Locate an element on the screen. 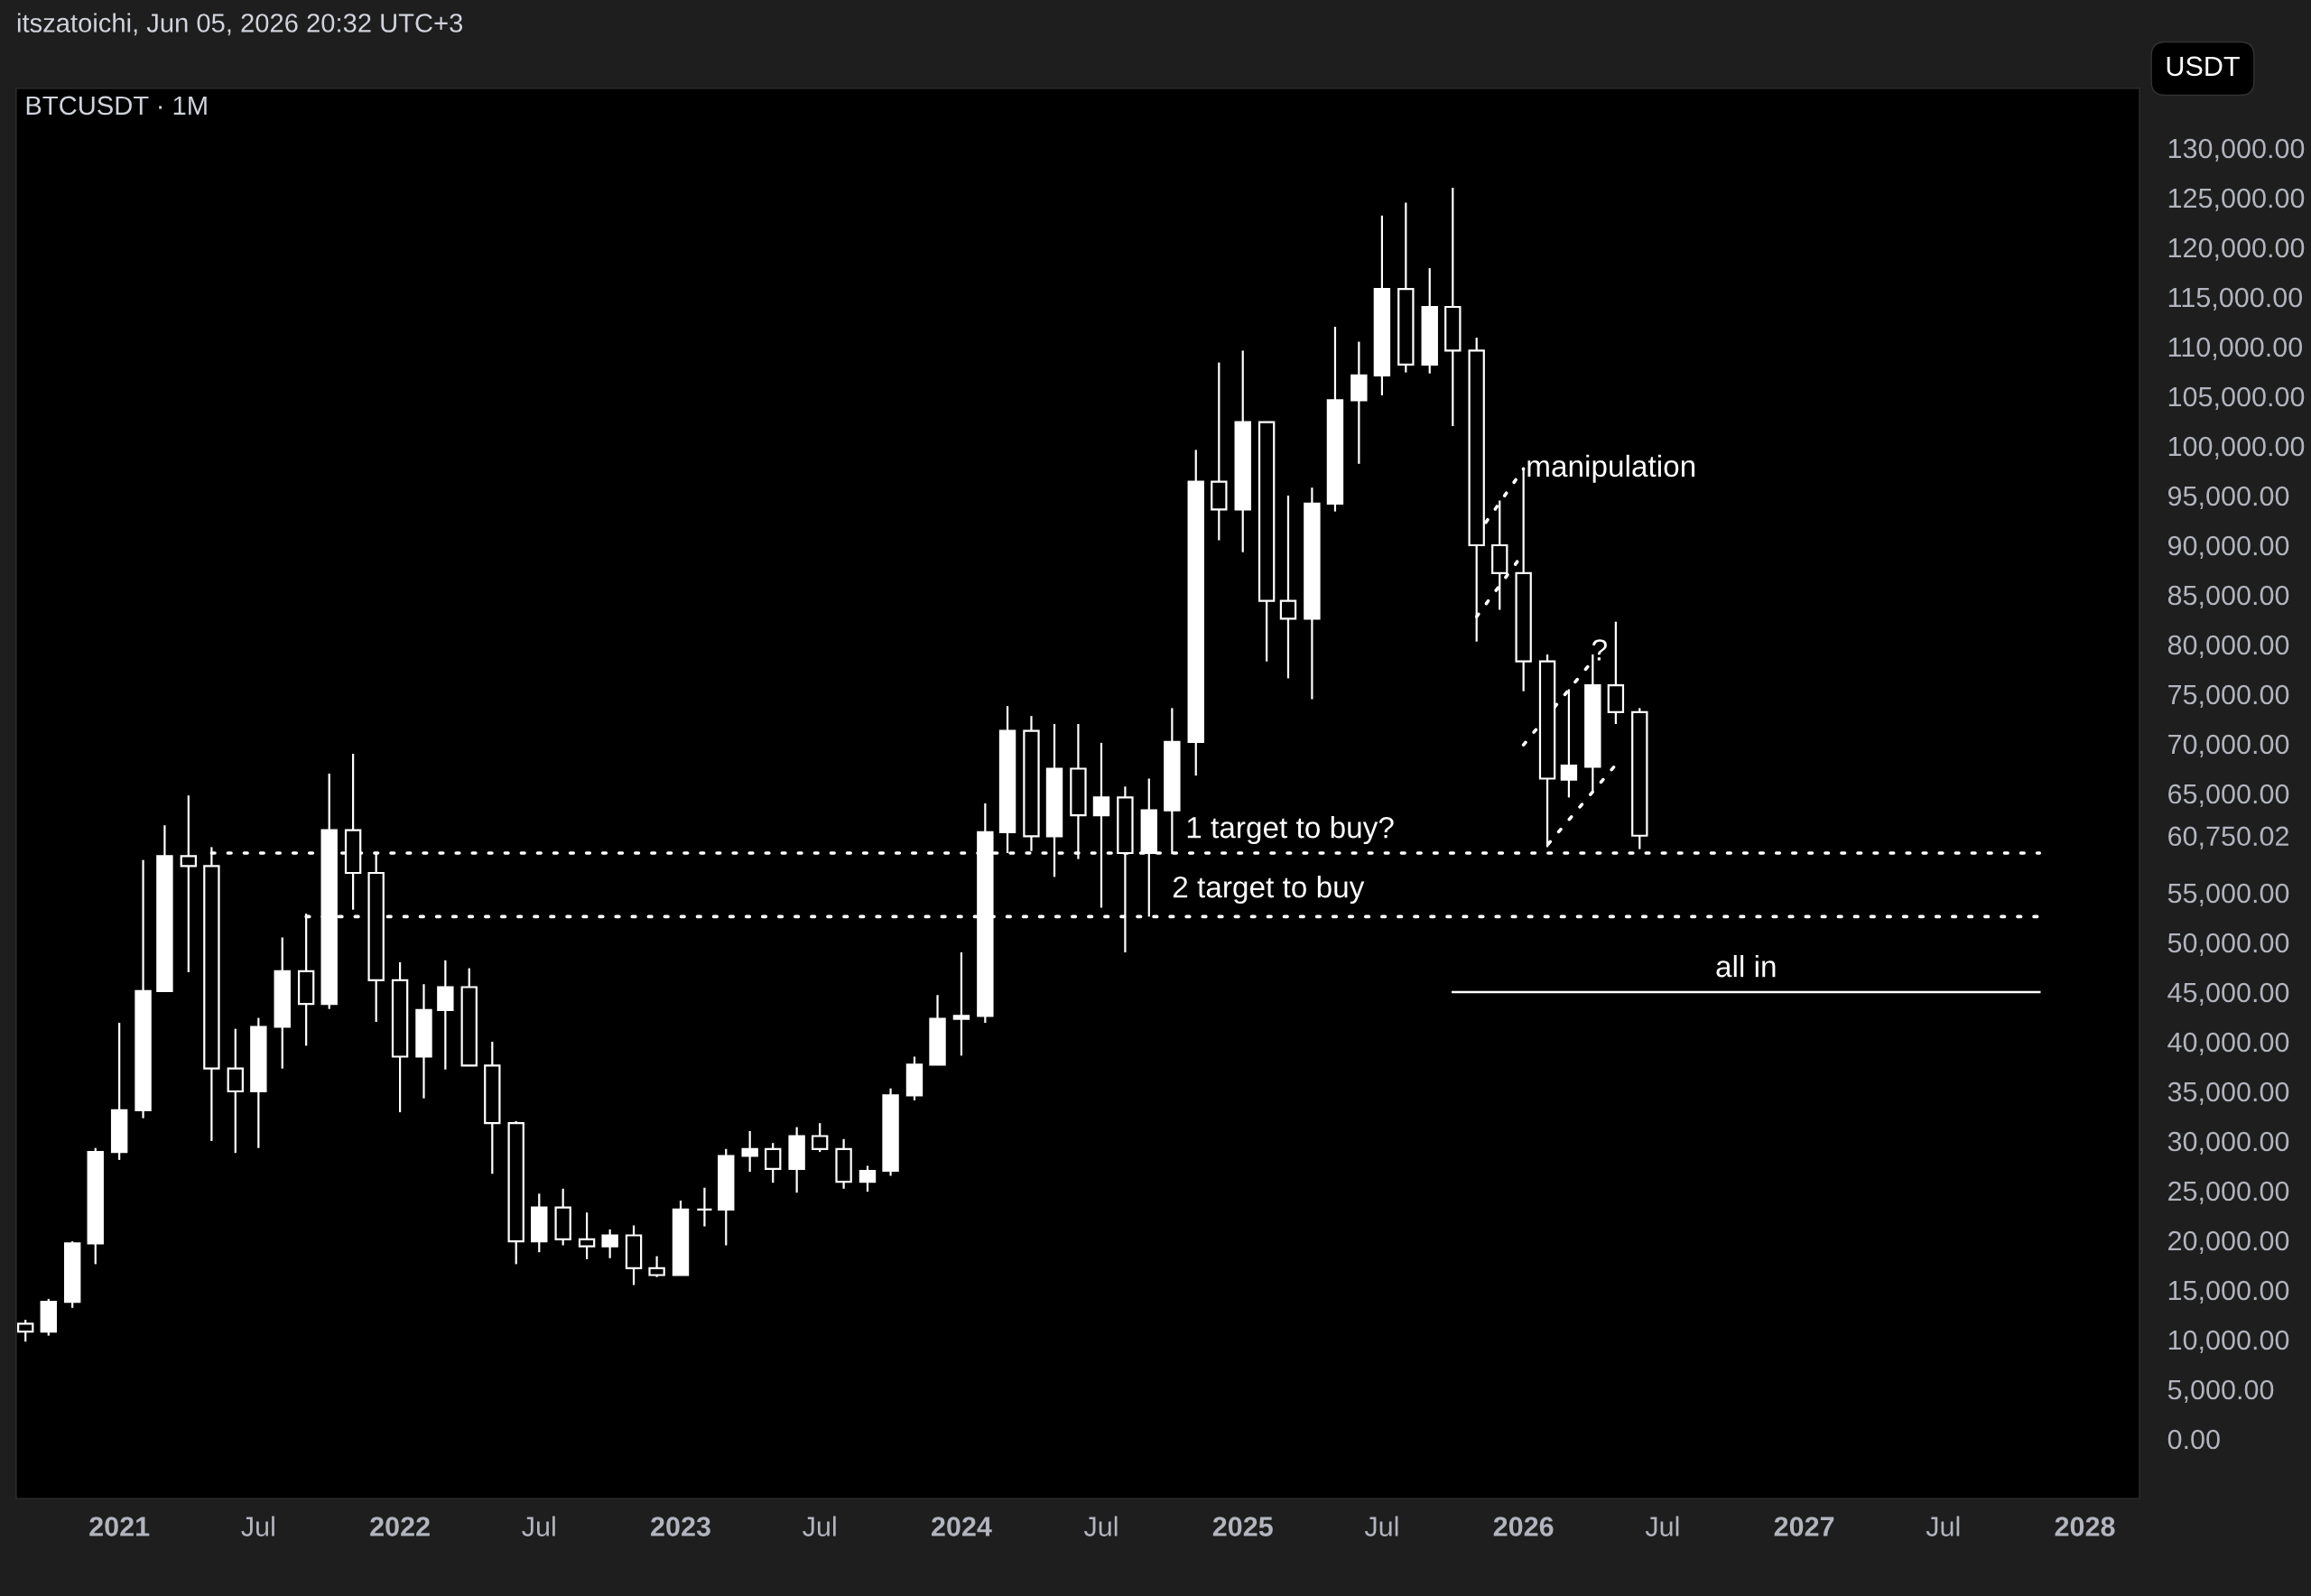 The height and width of the screenshot is (1596, 2311). y-tick-label: 105,000.00 is located at coordinates (2236, 398).